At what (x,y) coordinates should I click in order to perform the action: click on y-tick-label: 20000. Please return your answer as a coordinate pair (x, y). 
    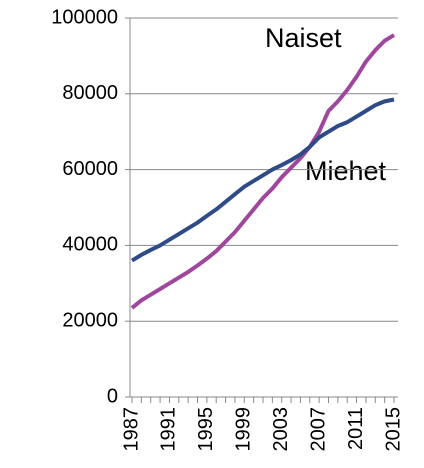
    Looking at the image, I should click on (90, 320).